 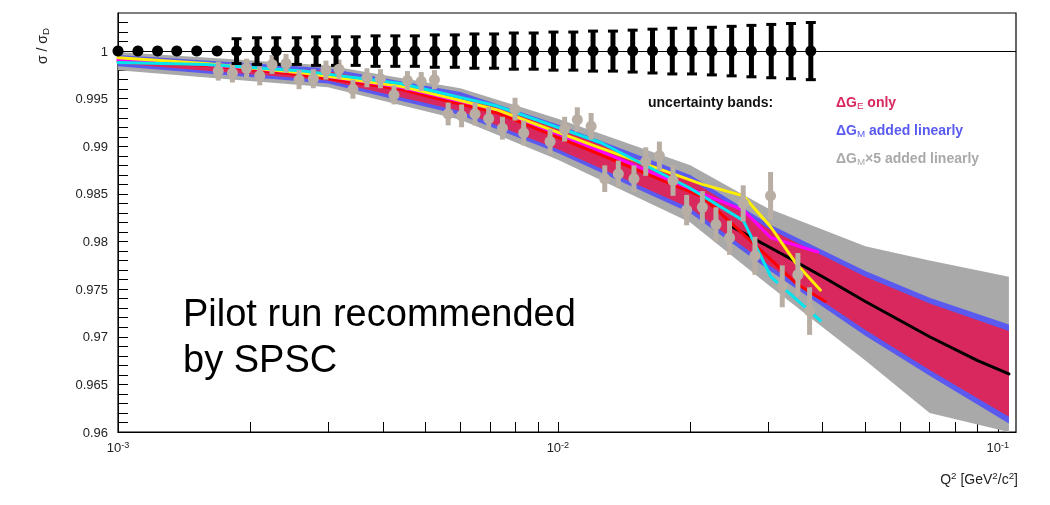 I want to click on legend-title: uncertainty bands:, so click(x=711, y=102).